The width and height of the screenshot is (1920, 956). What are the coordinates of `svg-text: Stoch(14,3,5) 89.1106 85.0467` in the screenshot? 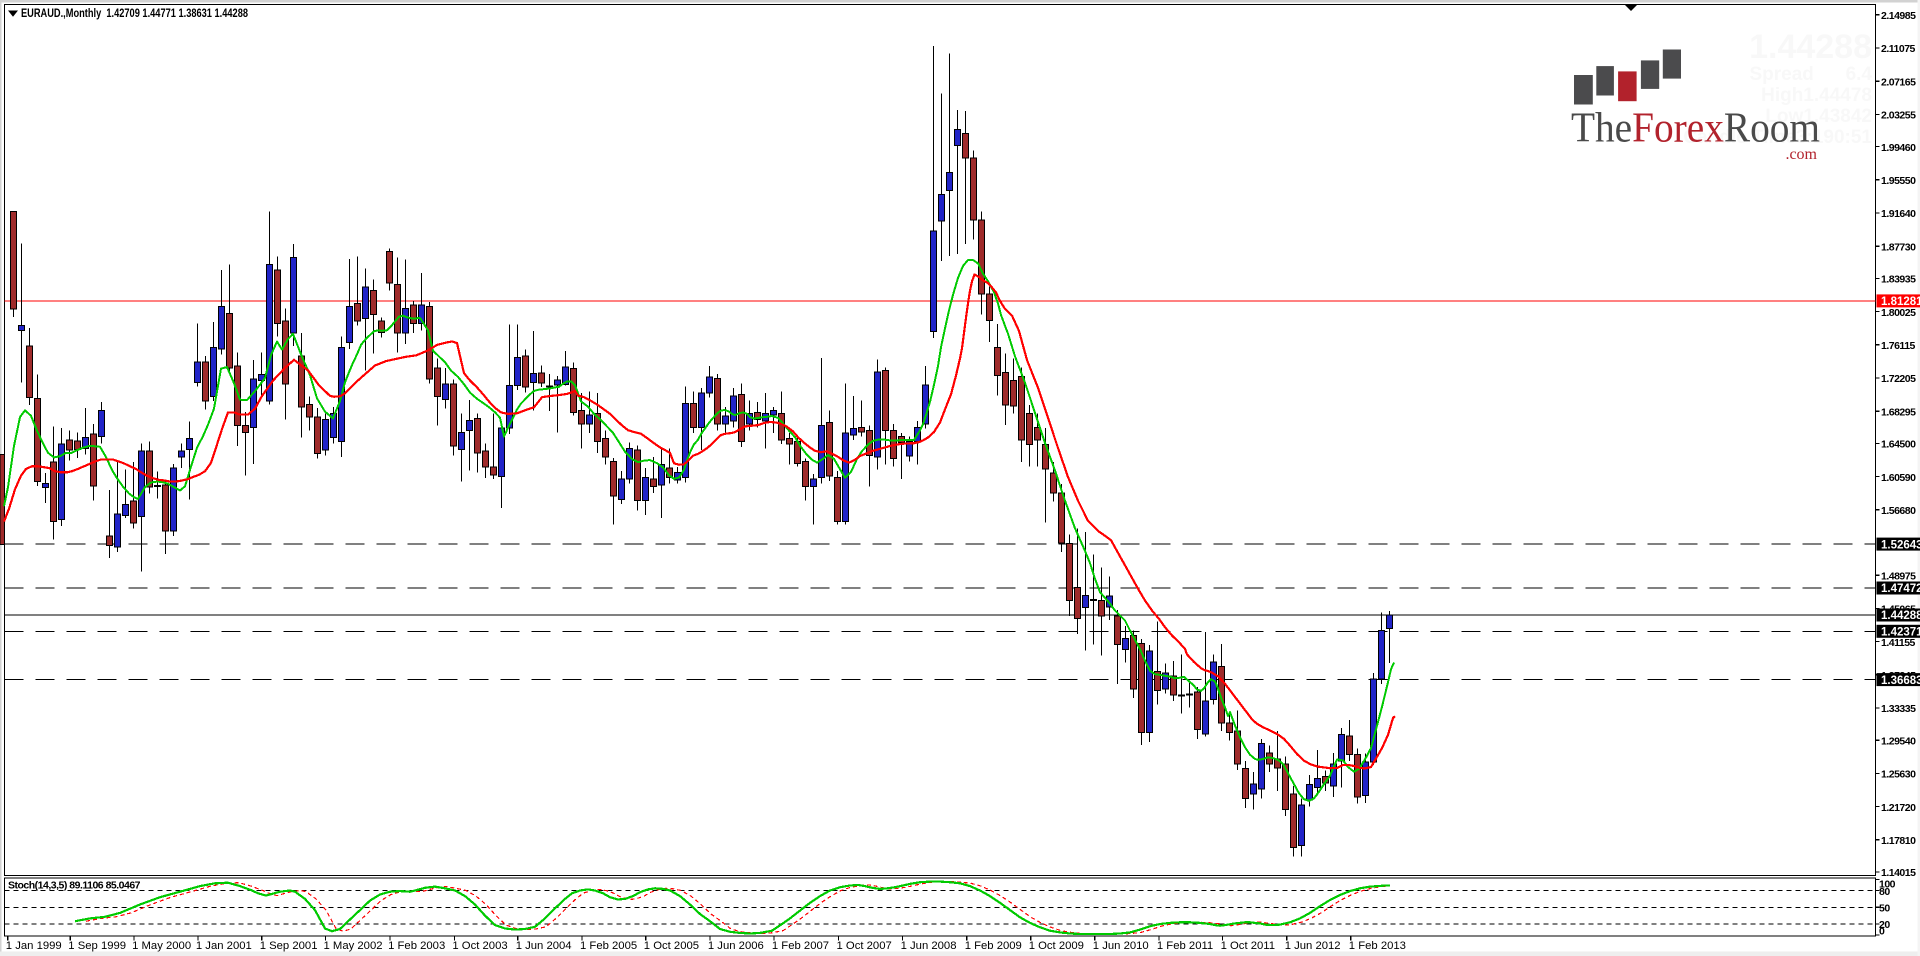 It's located at (74, 886).